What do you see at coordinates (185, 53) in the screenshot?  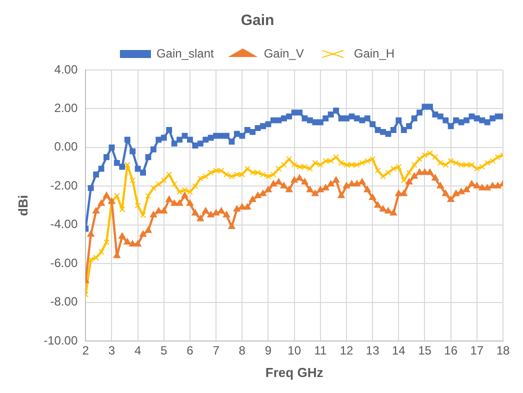 I see `legend-label: Gain_slant` at bounding box center [185, 53].